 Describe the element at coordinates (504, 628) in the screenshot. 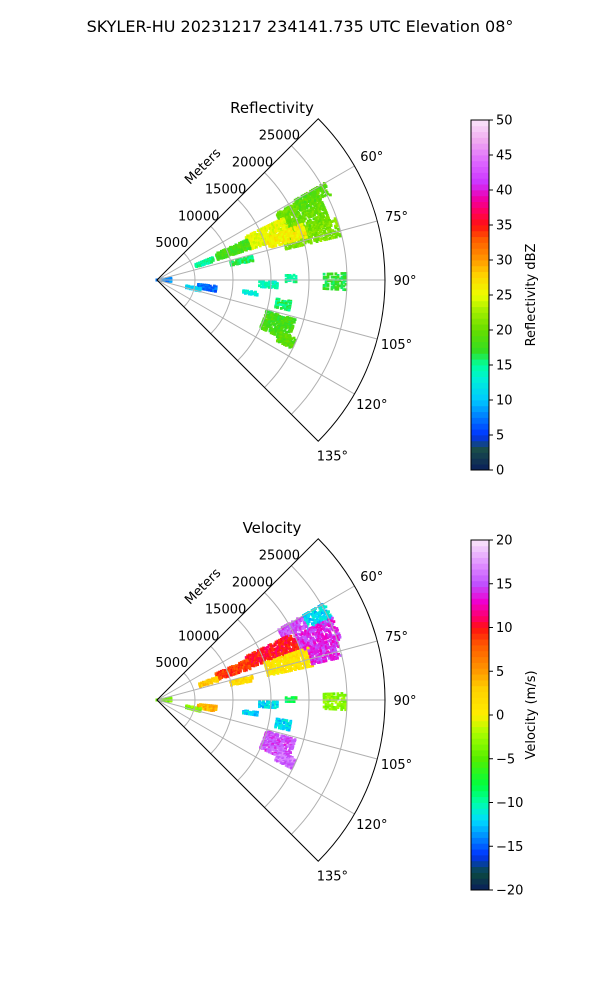

I see `colorbar-tick-label: 10` at that location.